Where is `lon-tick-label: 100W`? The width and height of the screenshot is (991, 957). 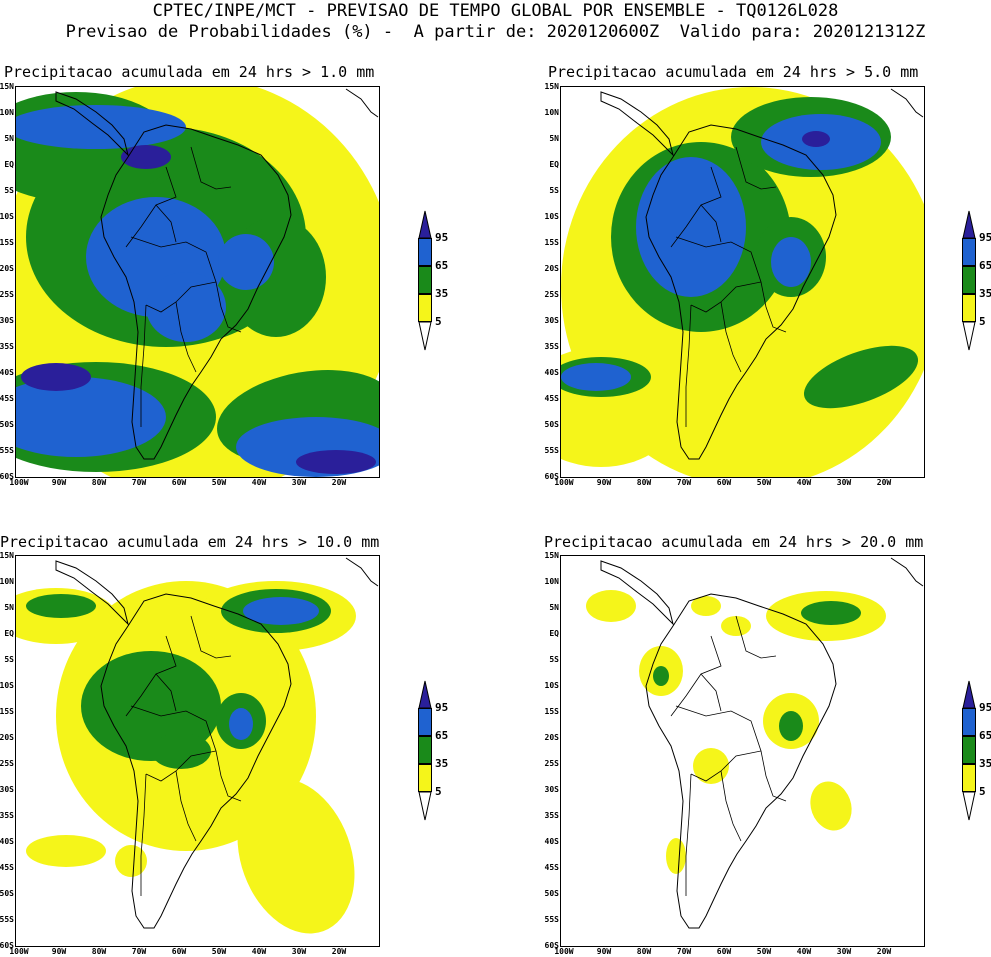
lon-tick-label: 100W is located at coordinates (564, 482).